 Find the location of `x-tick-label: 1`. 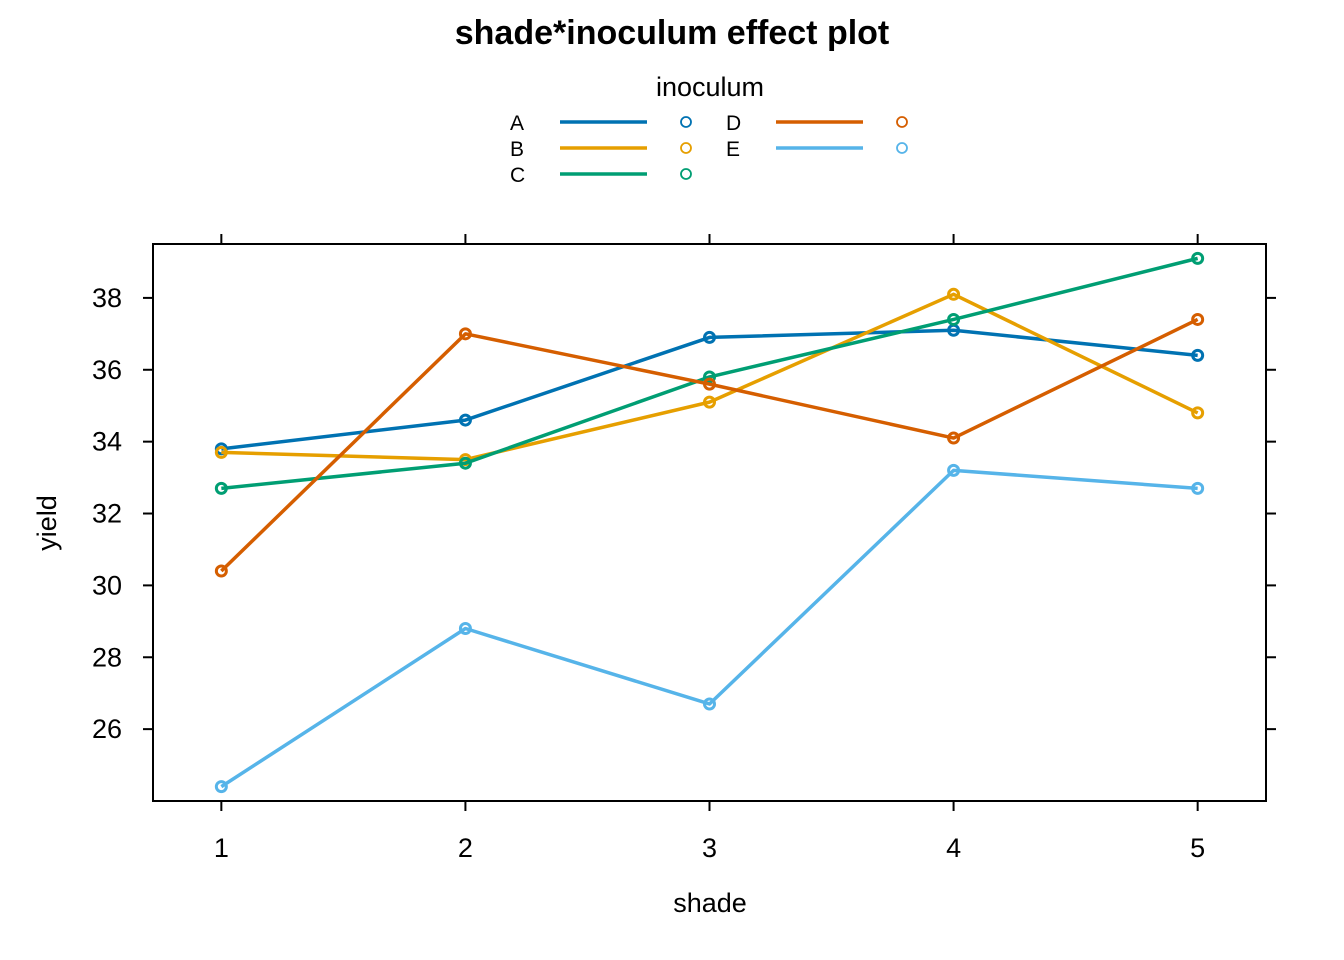

x-tick-label: 1 is located at coordinates (221, 848).